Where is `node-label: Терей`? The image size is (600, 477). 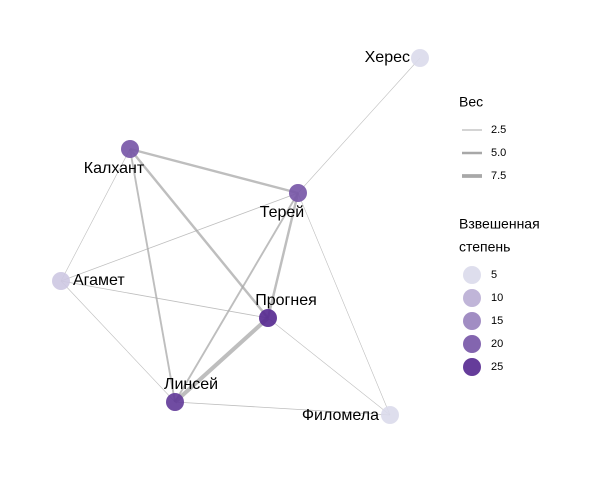 node-label: Терей is located at coordinates (282, 212).